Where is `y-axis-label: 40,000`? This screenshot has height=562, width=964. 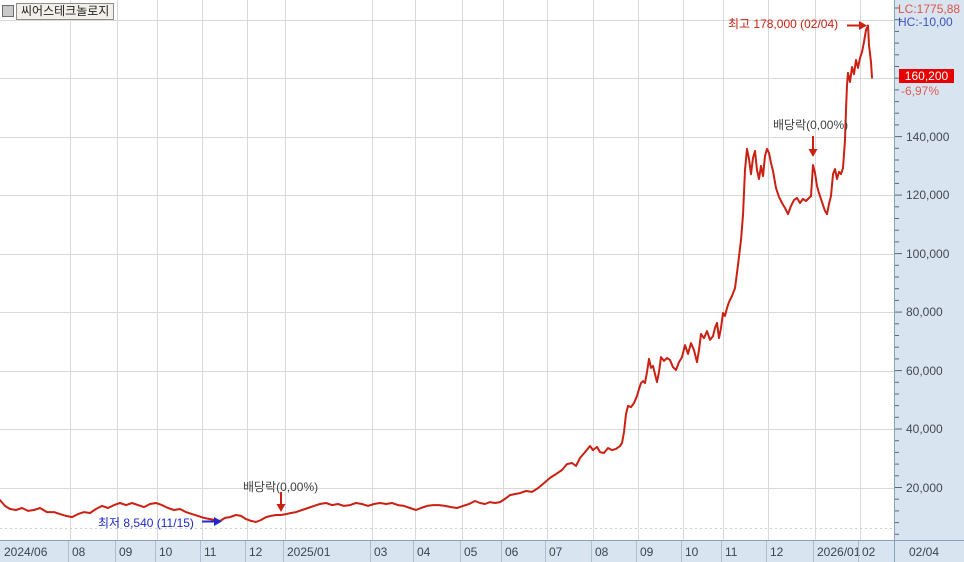
y-axis-label: 40,000 is located at coordinates (924, 429).